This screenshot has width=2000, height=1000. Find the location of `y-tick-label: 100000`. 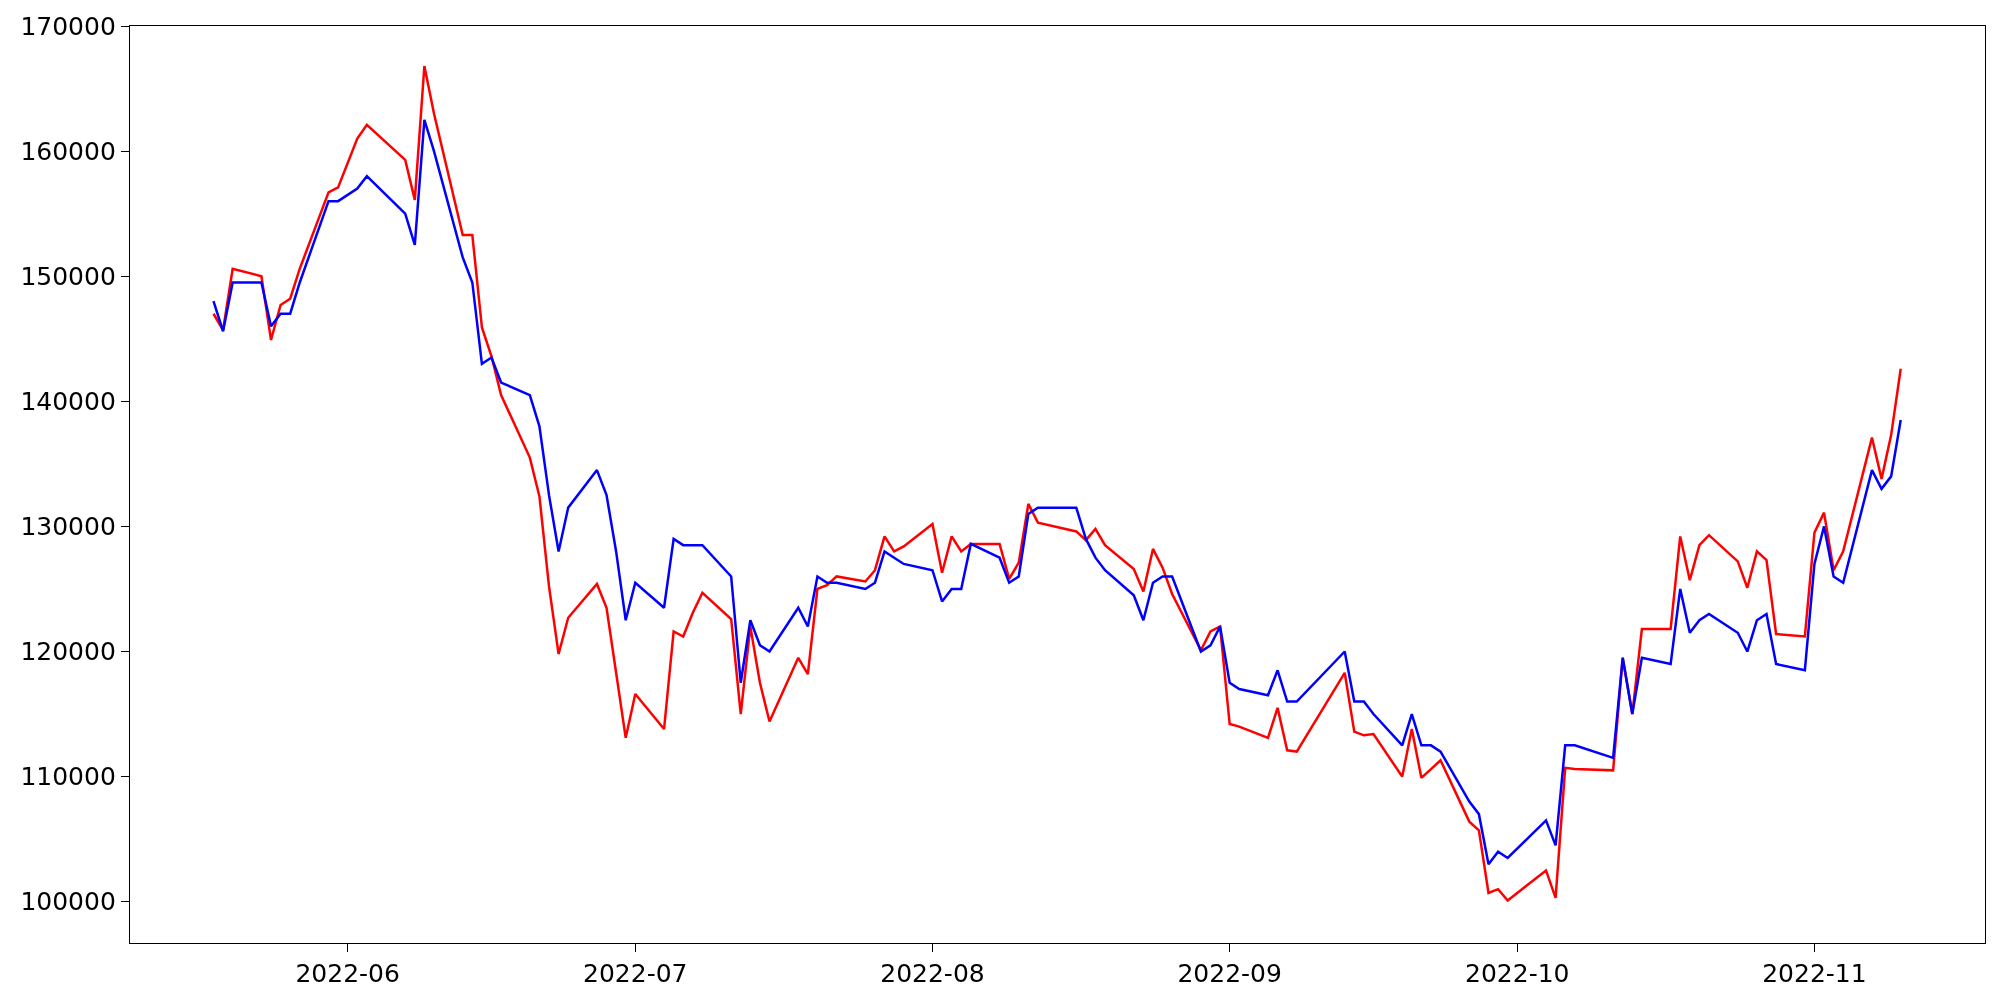

y-tick-label: 100000 is located at coordinates (68, 902).